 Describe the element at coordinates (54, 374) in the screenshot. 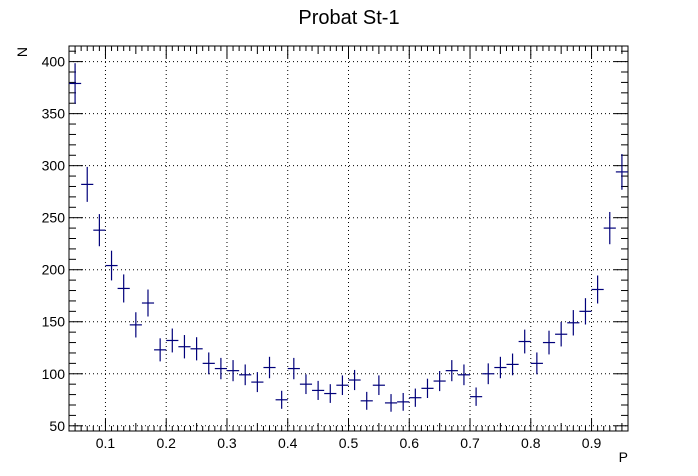

I see `y-tick-label: 100` at that location.